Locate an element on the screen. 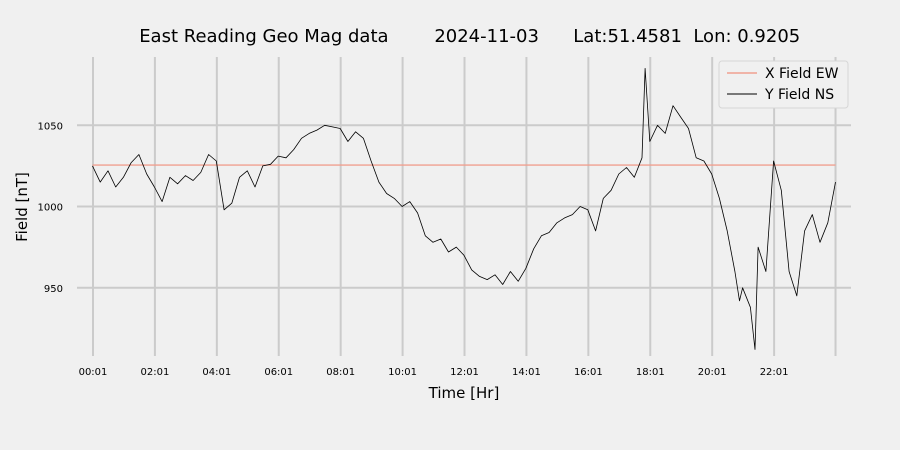  x-tick-label: 18:01 is located at coordinates (650, 372).